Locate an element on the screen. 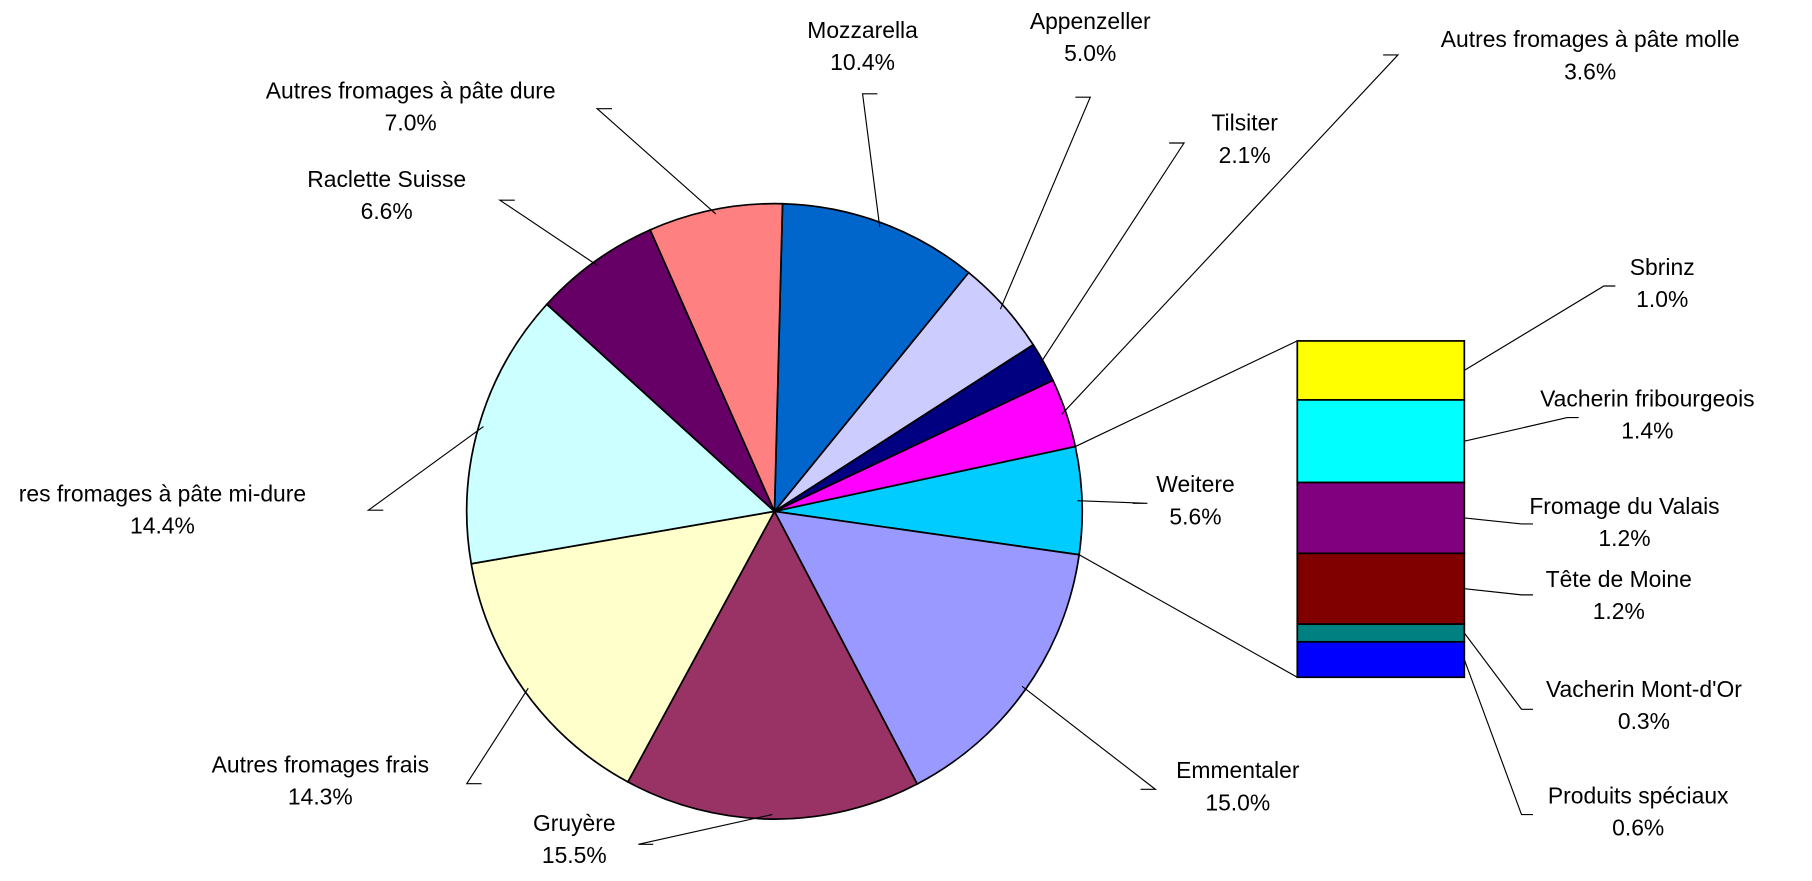 Image resolution: width=1812 pixels, height=881 pixels. slice-label: Raclette Suisse is located at coordinates (386, 179).